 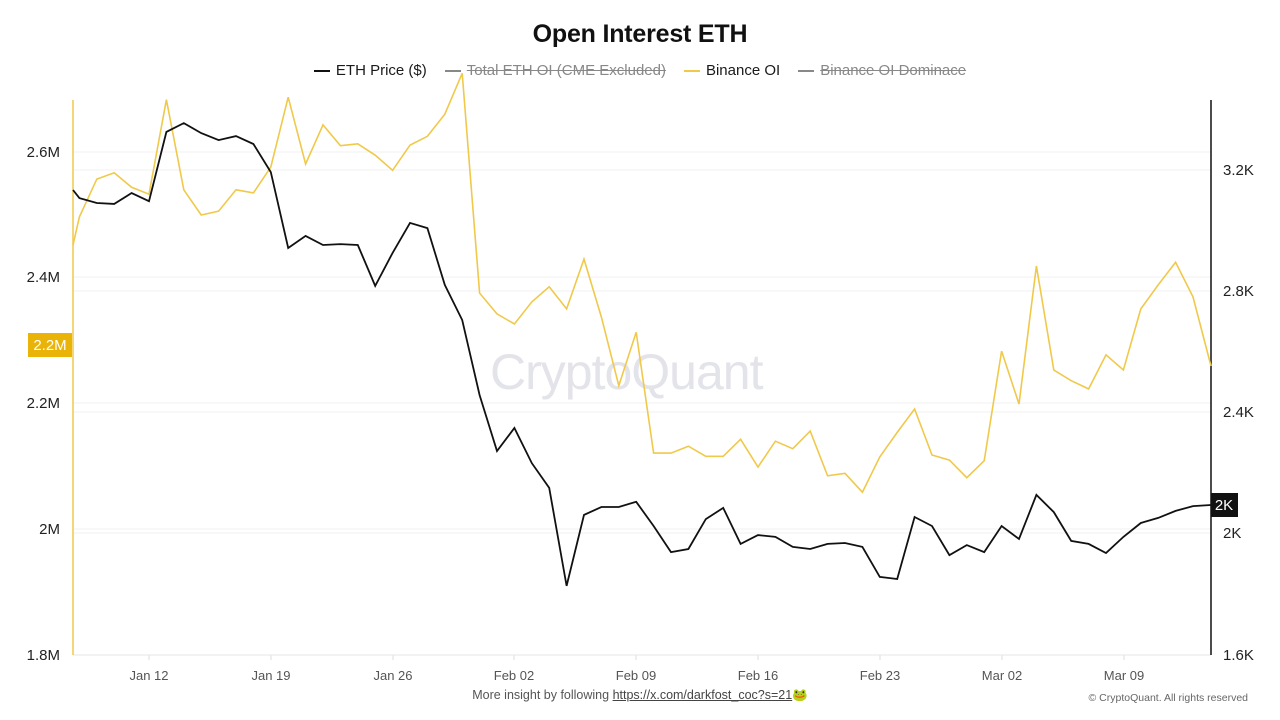 I want to click on left-tick-label: 2.2M, so click(x=43, y=403).